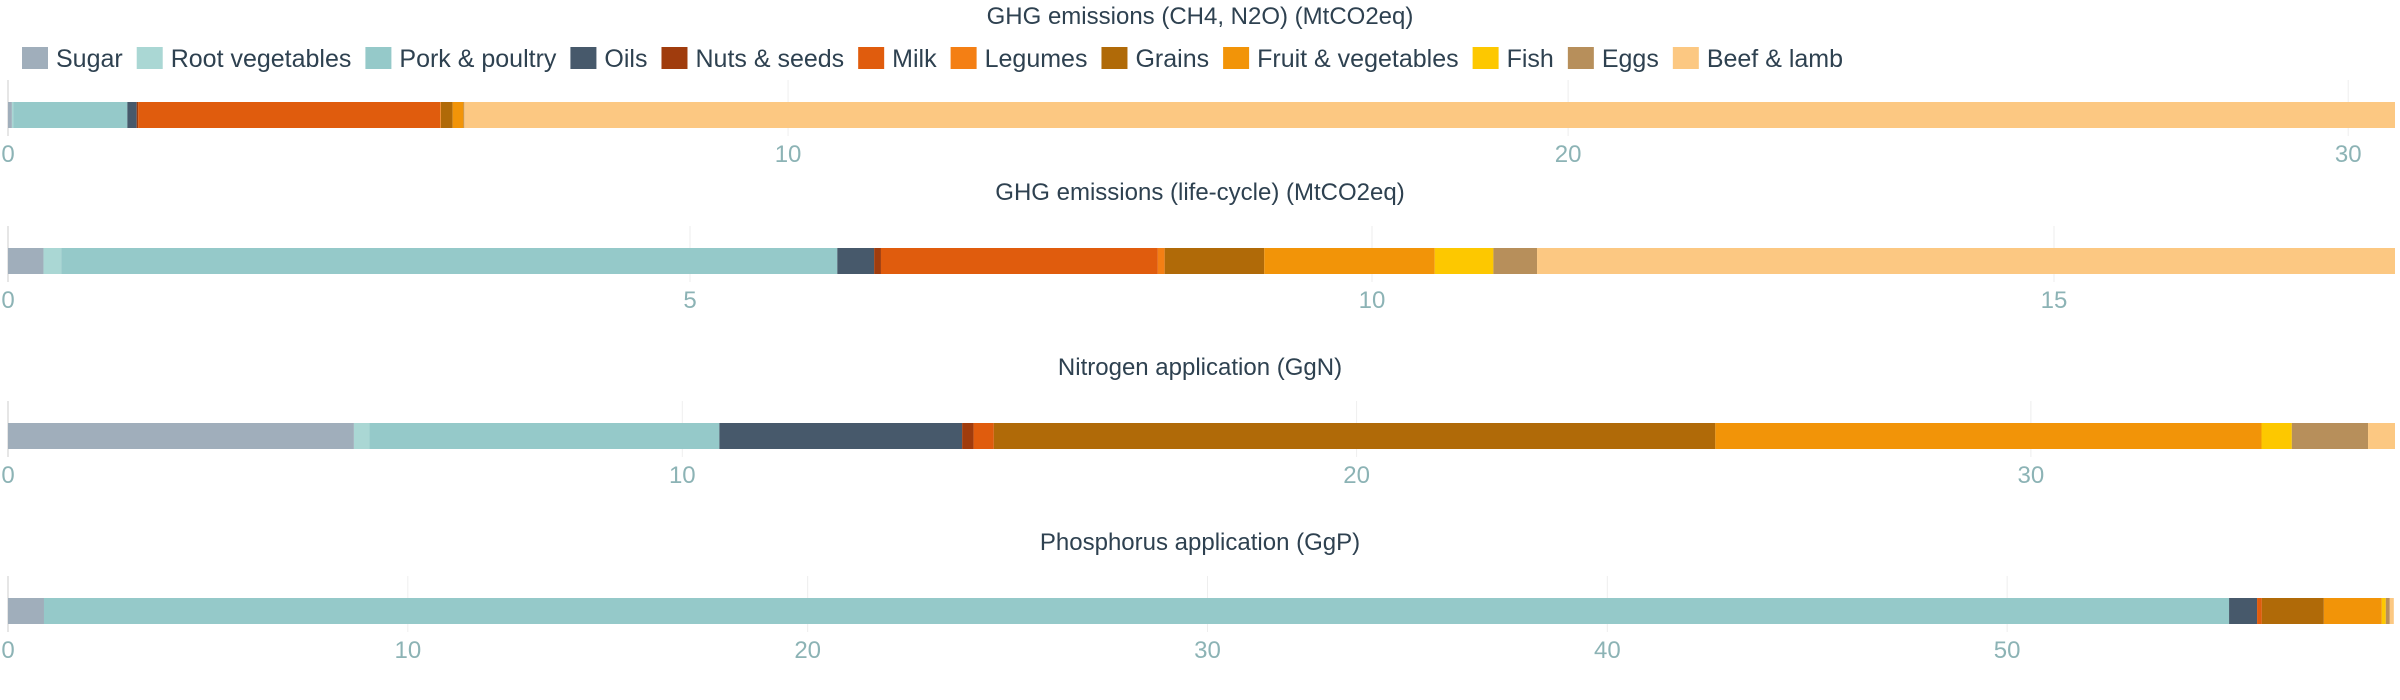 This screenshot has height=700, width=2400. I want to click on panel-title: Nitrogen application (GgN), so click(1200, 367).